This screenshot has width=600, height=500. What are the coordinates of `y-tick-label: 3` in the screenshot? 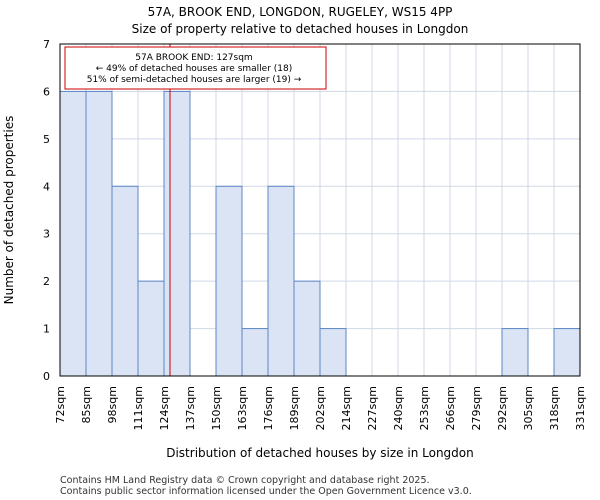 It's located at (46, 234).